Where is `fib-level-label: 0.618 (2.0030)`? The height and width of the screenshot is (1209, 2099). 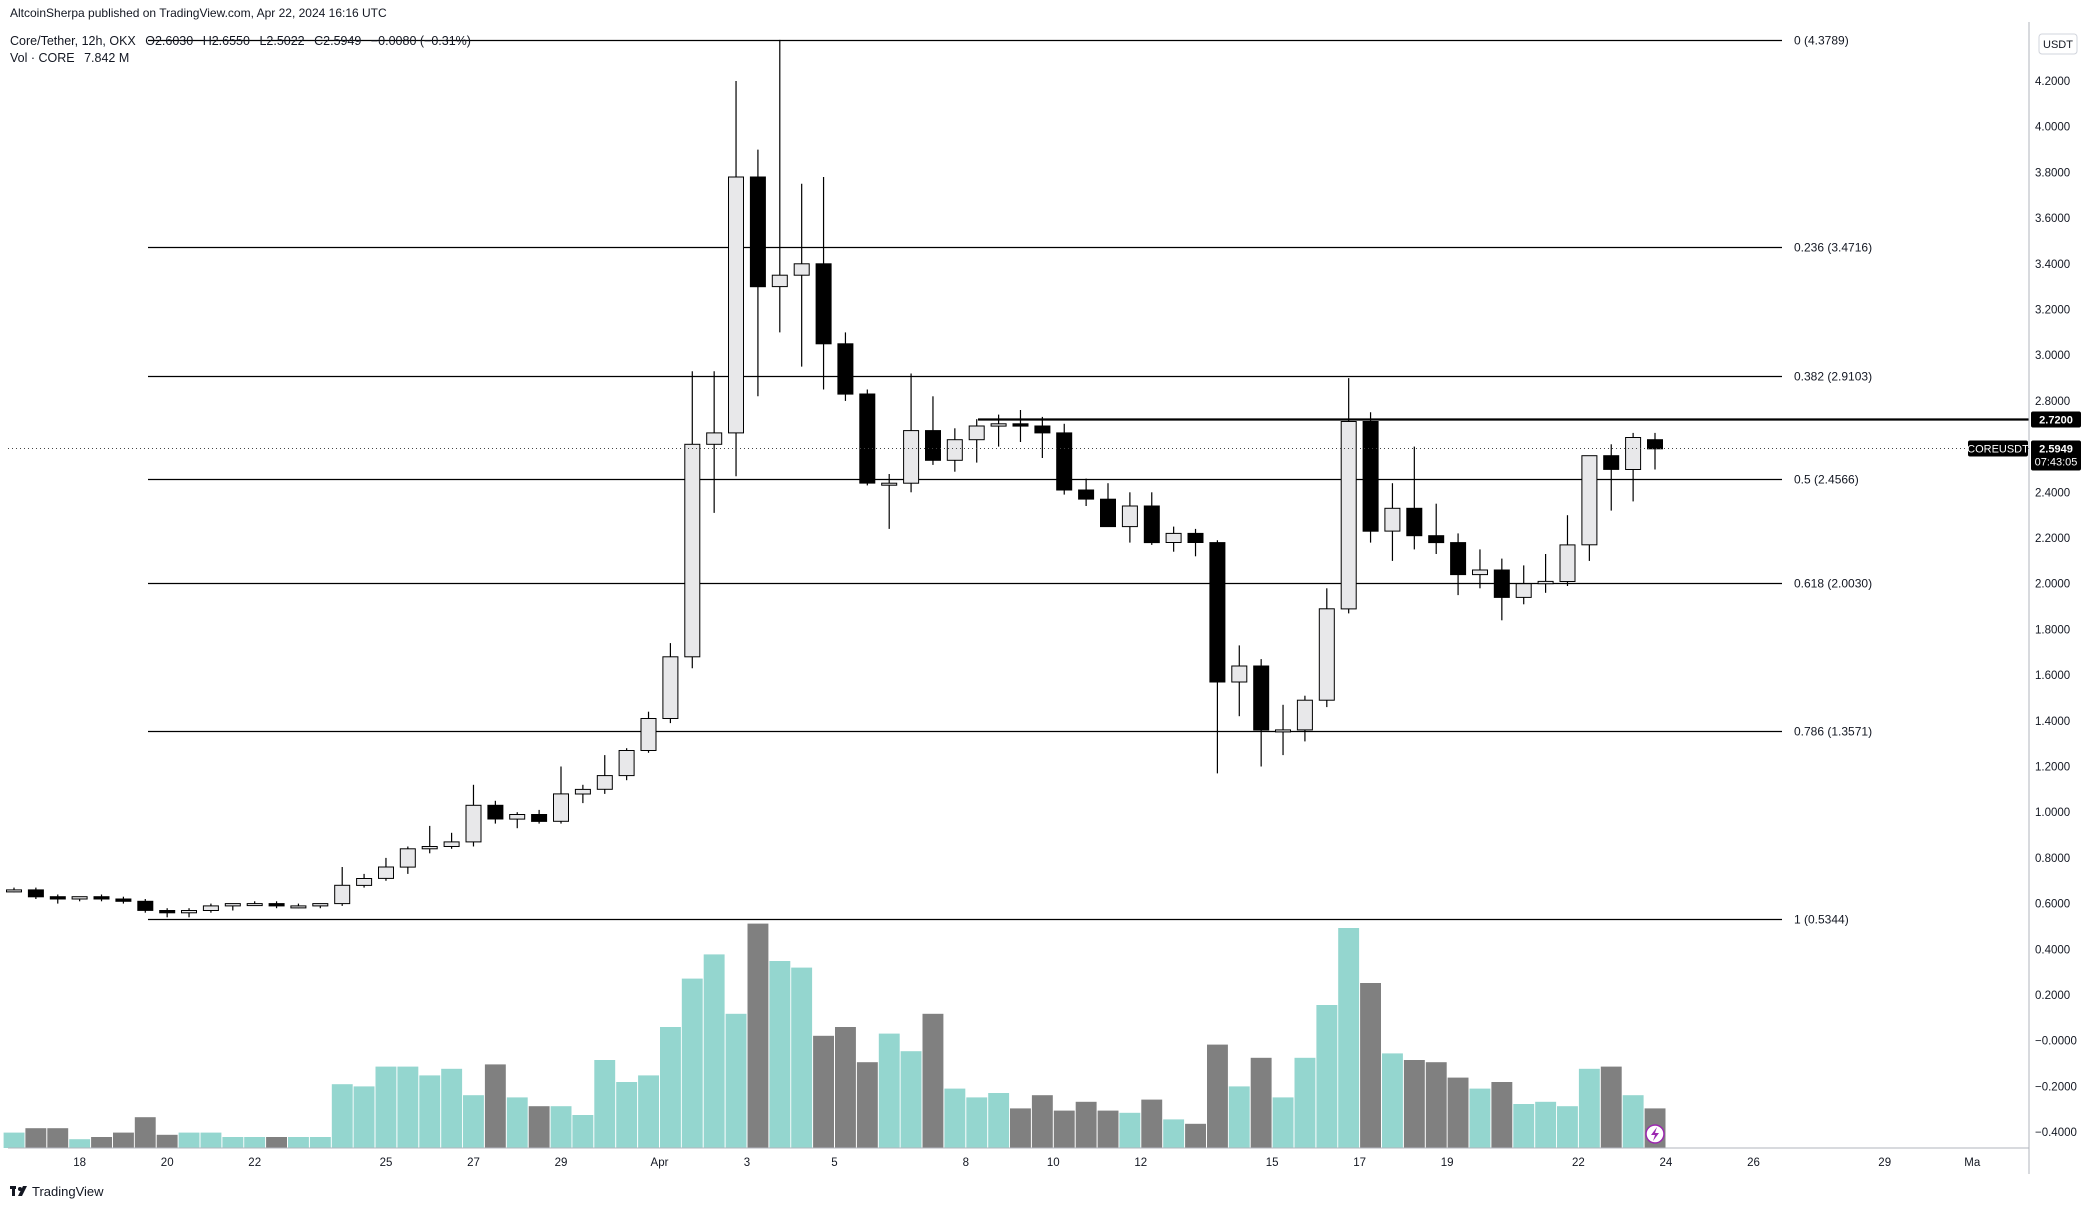 fib-level-label: 0.618 (2.0030) is located at coordinates (1833, 584).